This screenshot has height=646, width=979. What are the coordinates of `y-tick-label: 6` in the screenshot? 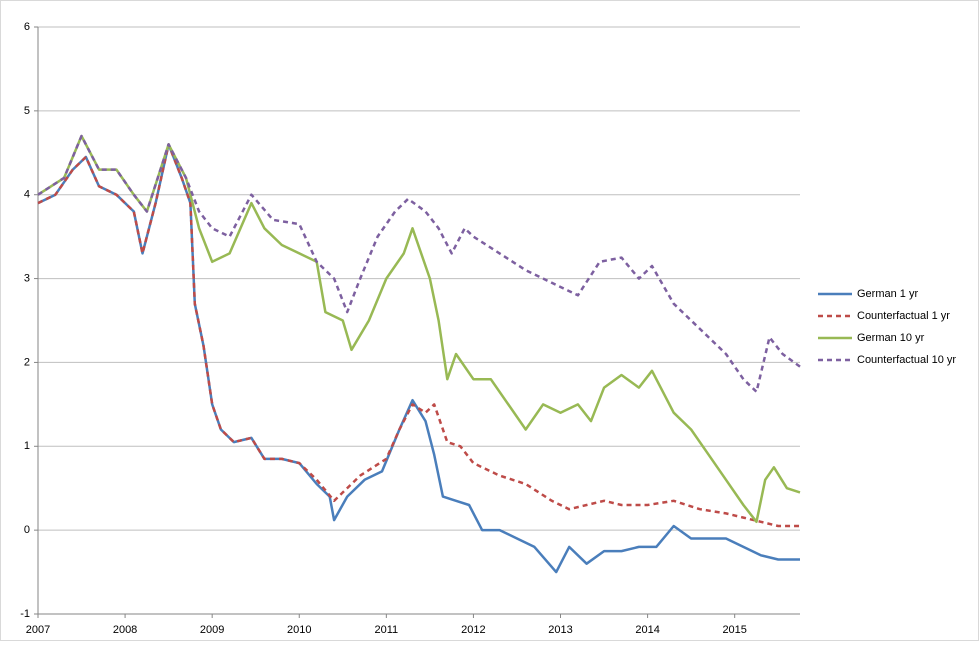 It's located at (27, 27).